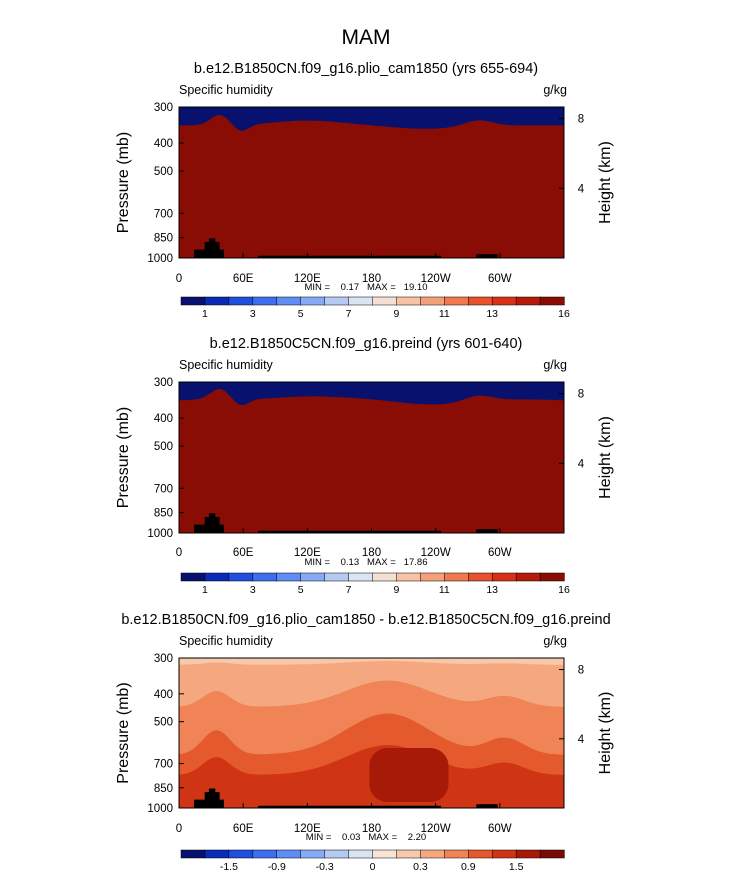 The width and height of the screenshot is (733, 888). Describe the element at coordinates (371, 461) in the screenshot. I see `contour-band` at that location.